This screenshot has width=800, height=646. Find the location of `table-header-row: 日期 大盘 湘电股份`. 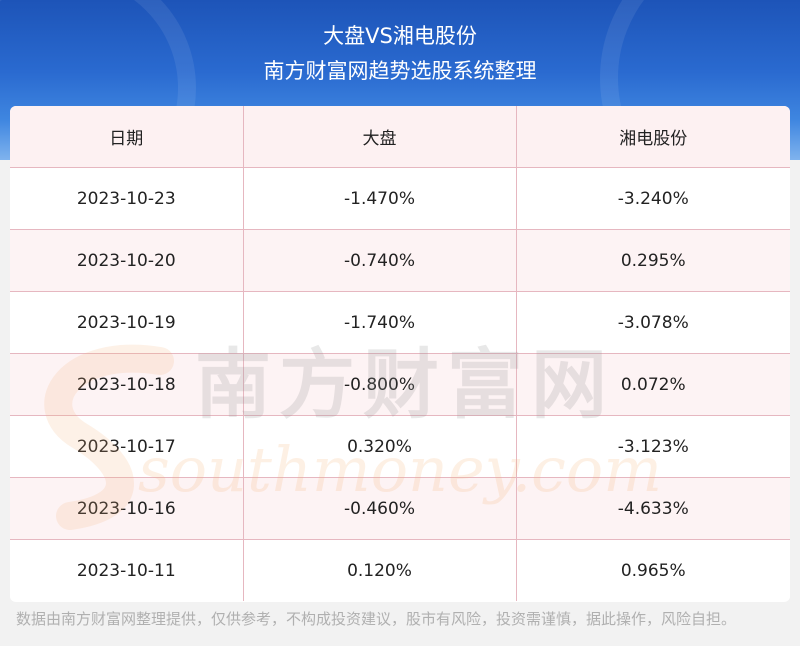

table-header-row: 日期 大盘 湘电股份 is located at coordinates (400, 137).